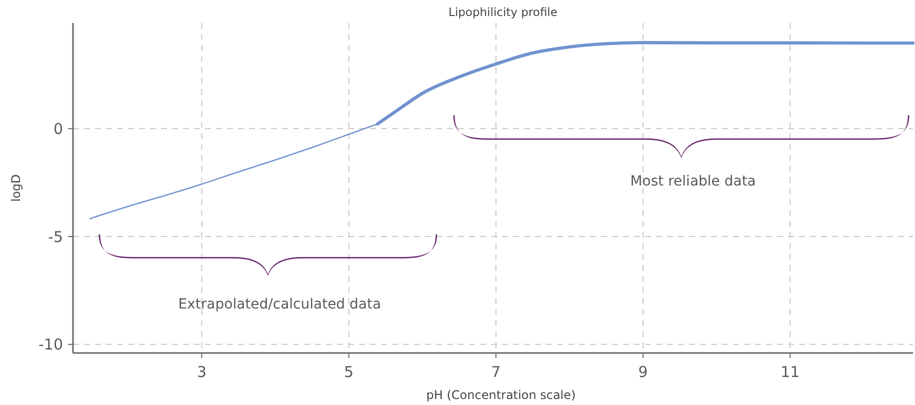  I want to click on y-tick-label: 0, so click(58, 129).